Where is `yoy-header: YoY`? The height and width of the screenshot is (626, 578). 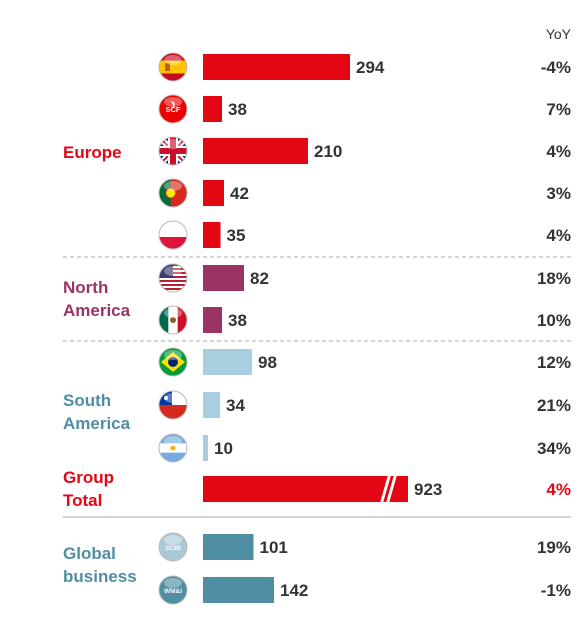 yoy-header: YoY is located at coordinates (559, 34).